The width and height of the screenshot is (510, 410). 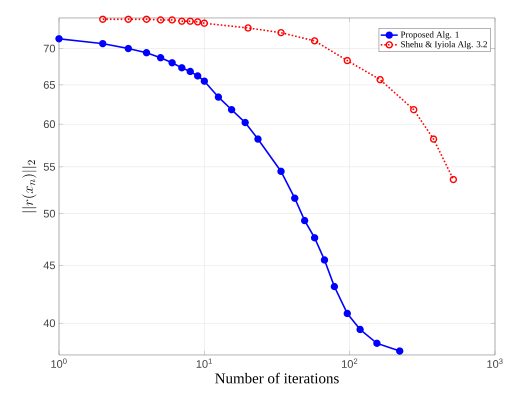 I want to click on y-tick-label: 40, so click(x=50, y=323).